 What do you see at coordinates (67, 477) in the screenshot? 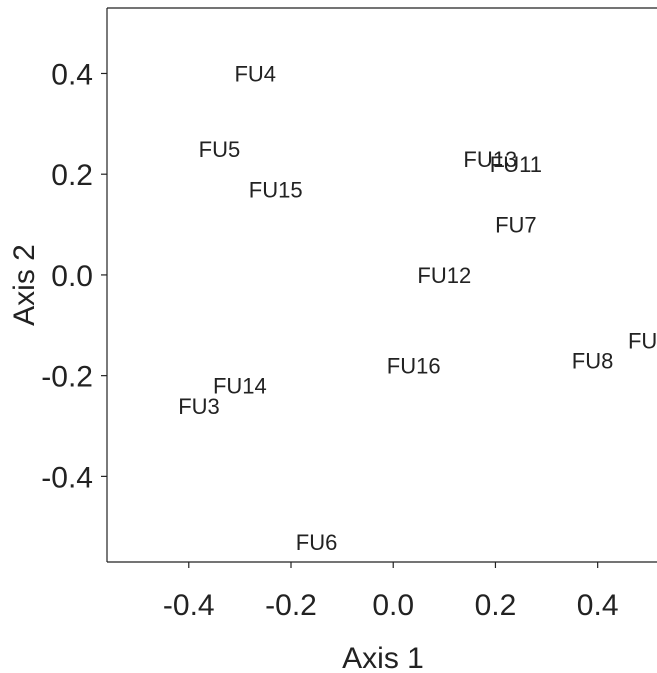
I see `y-tick-label: -0.4` at bounding box center [67, 477].